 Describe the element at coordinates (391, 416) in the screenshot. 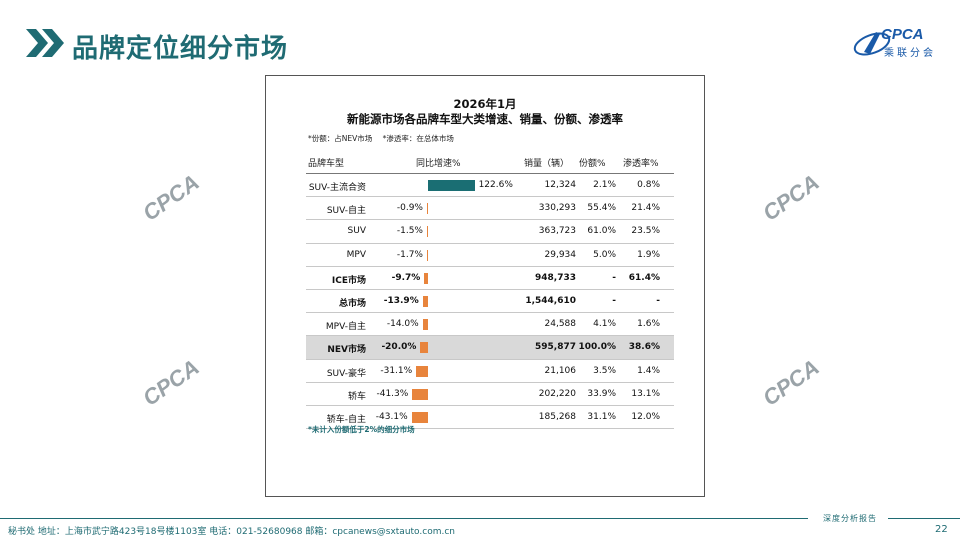

I see `growth-label: -43.1%` at that location.